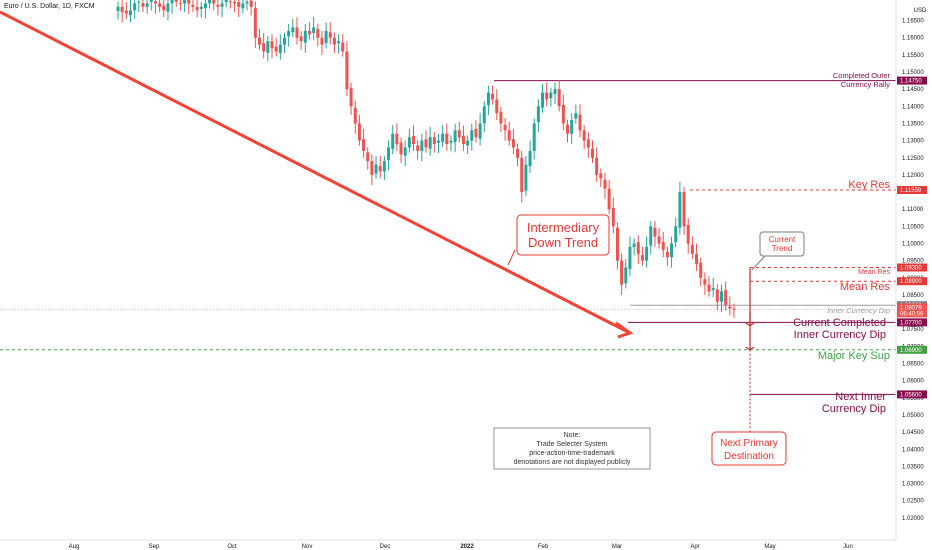 The image size is (932, 550). I want to click on y-tick: 1.02500, so click(913, 502).